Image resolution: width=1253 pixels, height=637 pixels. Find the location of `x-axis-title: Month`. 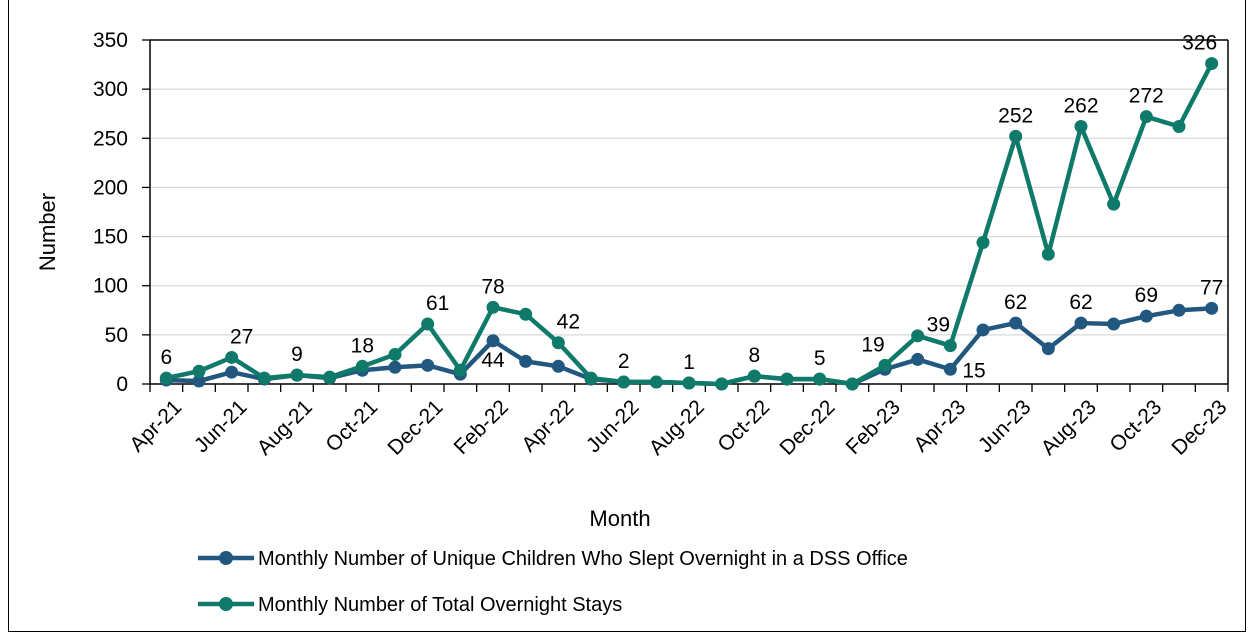

x-axis-title: Month is located at coordinates (619, 518).